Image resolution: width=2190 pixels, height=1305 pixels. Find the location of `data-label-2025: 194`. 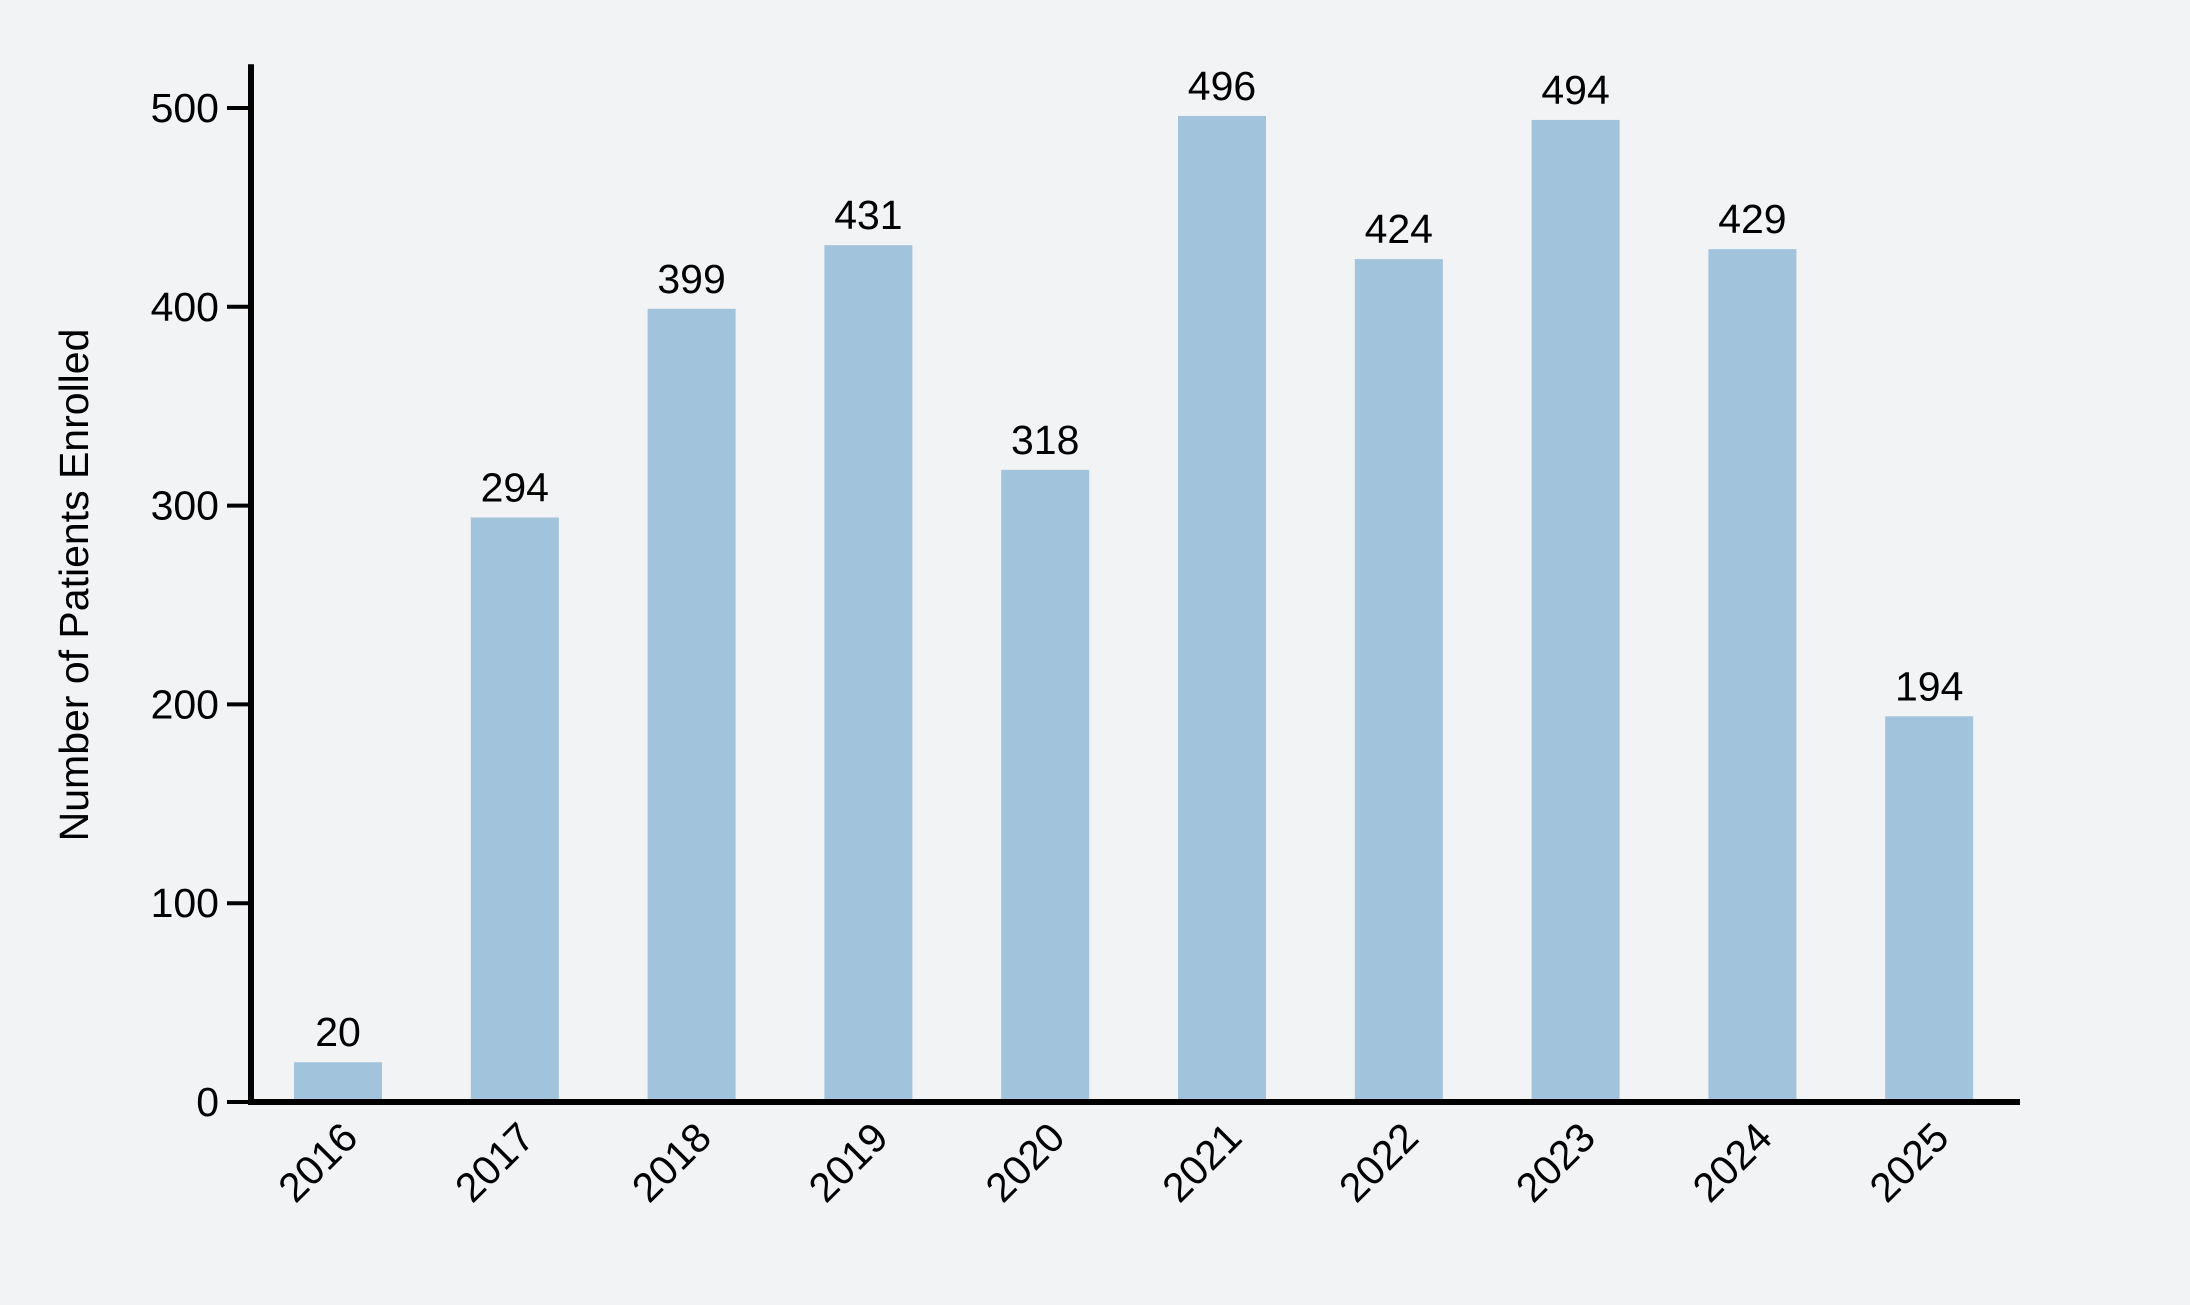

data-label-2025: 194 is located at coordinates (1929, 686).